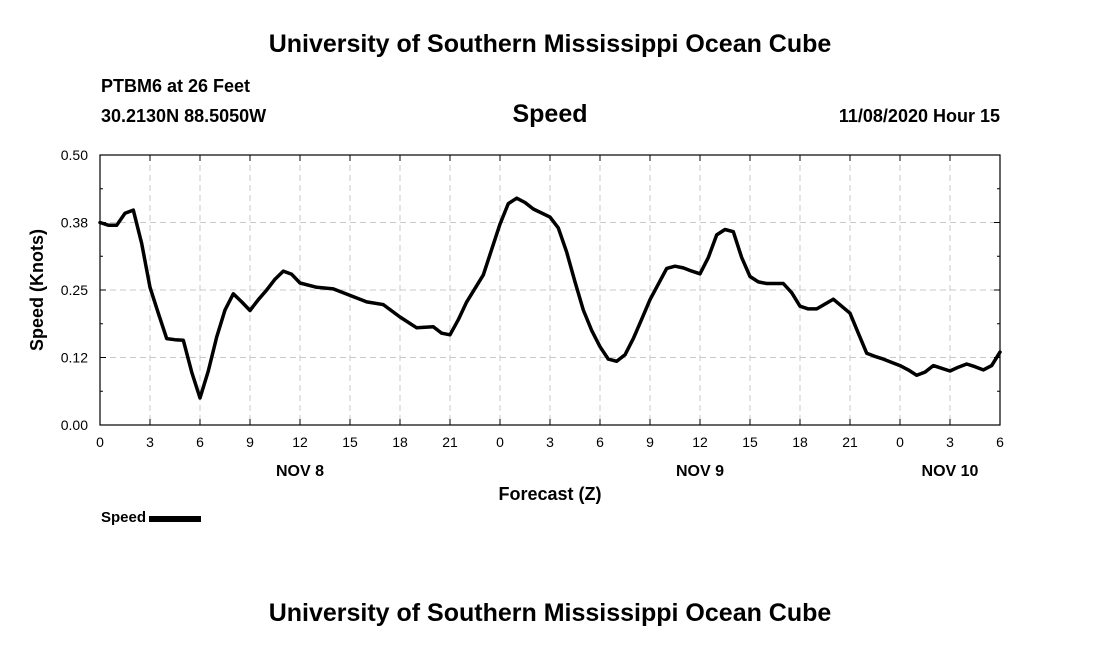 The height and width of the screenshot is (650, 1100). Describe the element at coordinates (550, 114) in the screenshot. I see `chart-title: Speed` at that location.